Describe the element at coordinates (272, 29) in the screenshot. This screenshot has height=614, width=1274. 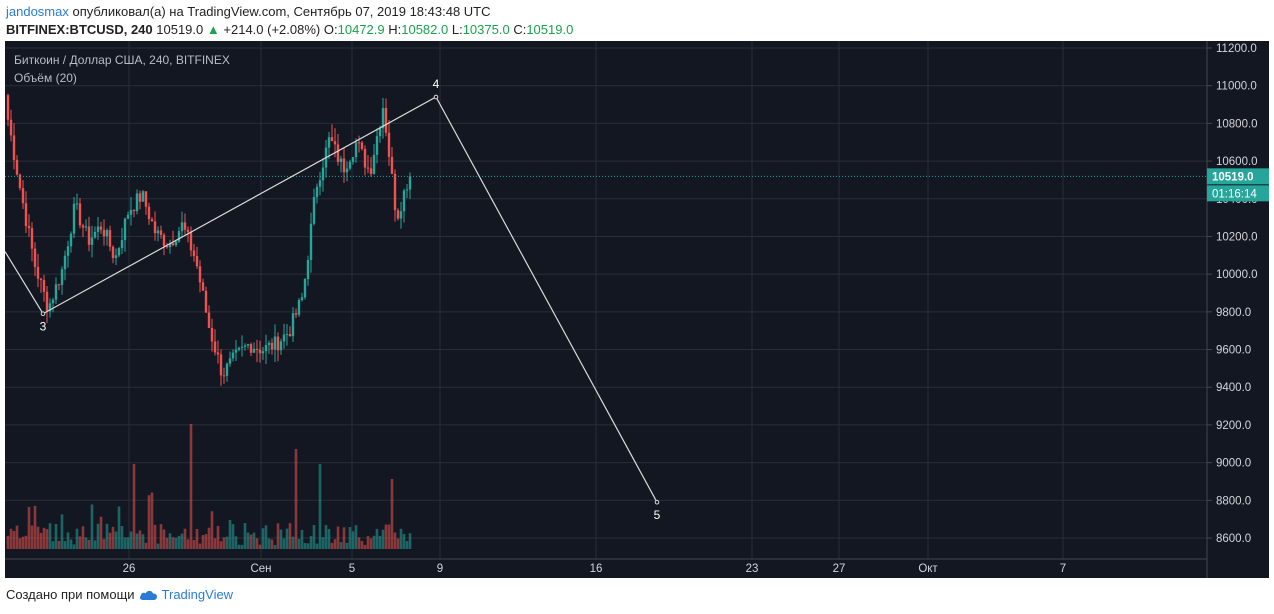
I see `change-value: +214.0 (+2.08%)` at that location.